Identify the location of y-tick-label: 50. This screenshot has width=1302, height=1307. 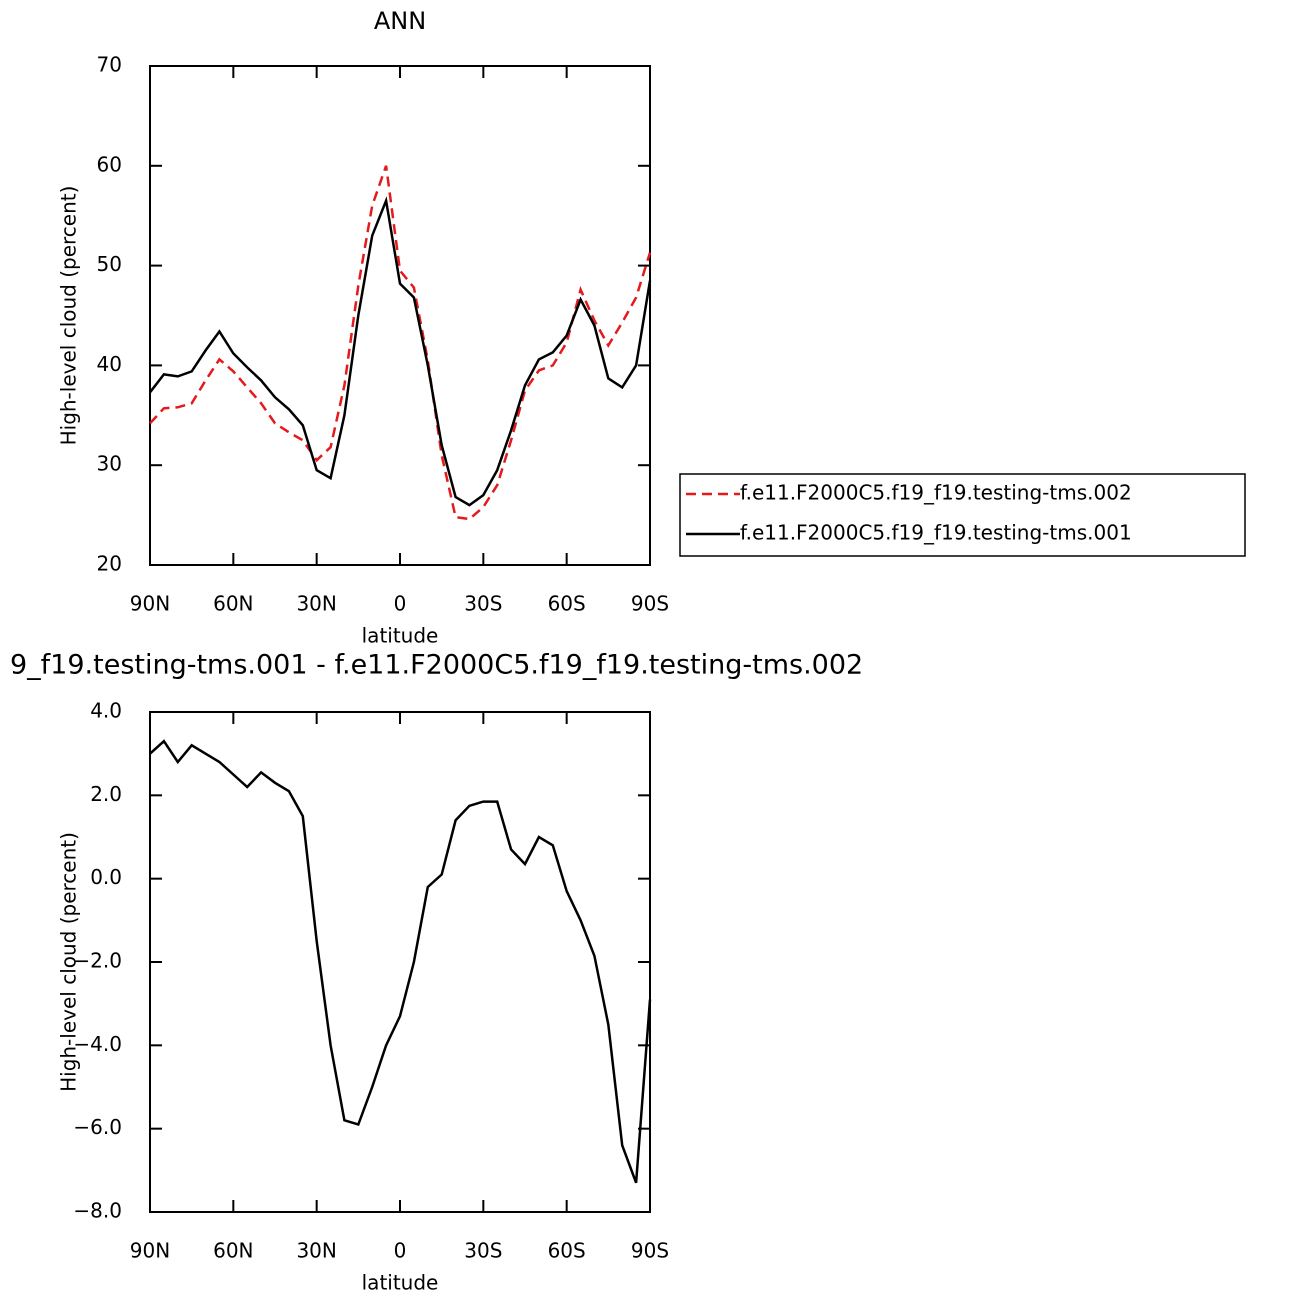
(109, 264).